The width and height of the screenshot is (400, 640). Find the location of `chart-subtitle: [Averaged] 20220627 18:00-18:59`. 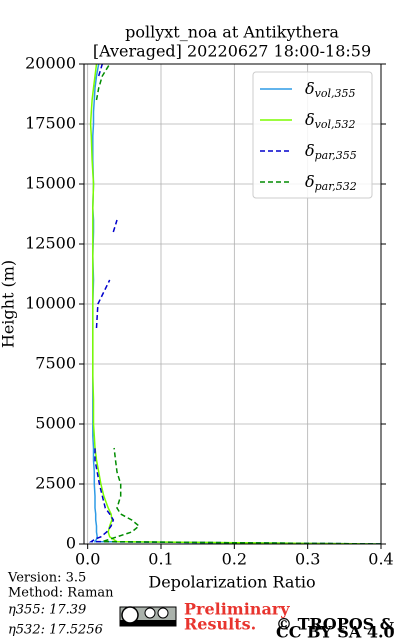

chart-subtitle: [Averaged] 20220627 18:00-18:59 is located at coordinates (232, 51).